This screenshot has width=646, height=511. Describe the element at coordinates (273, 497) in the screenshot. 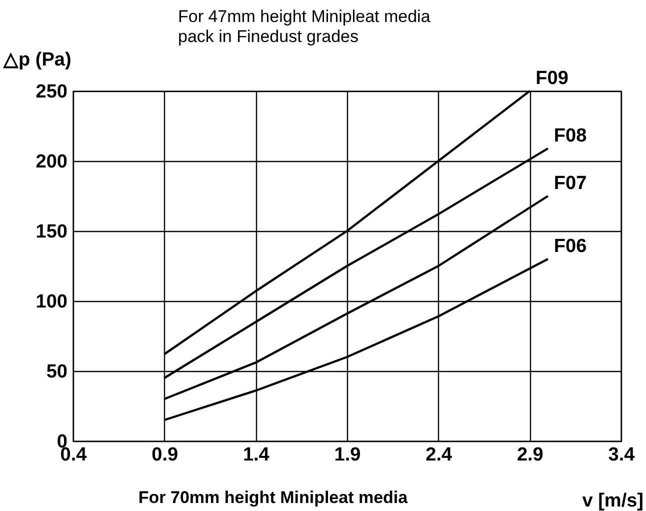

I see `text: For 70mm height Minipleat media` at that location.